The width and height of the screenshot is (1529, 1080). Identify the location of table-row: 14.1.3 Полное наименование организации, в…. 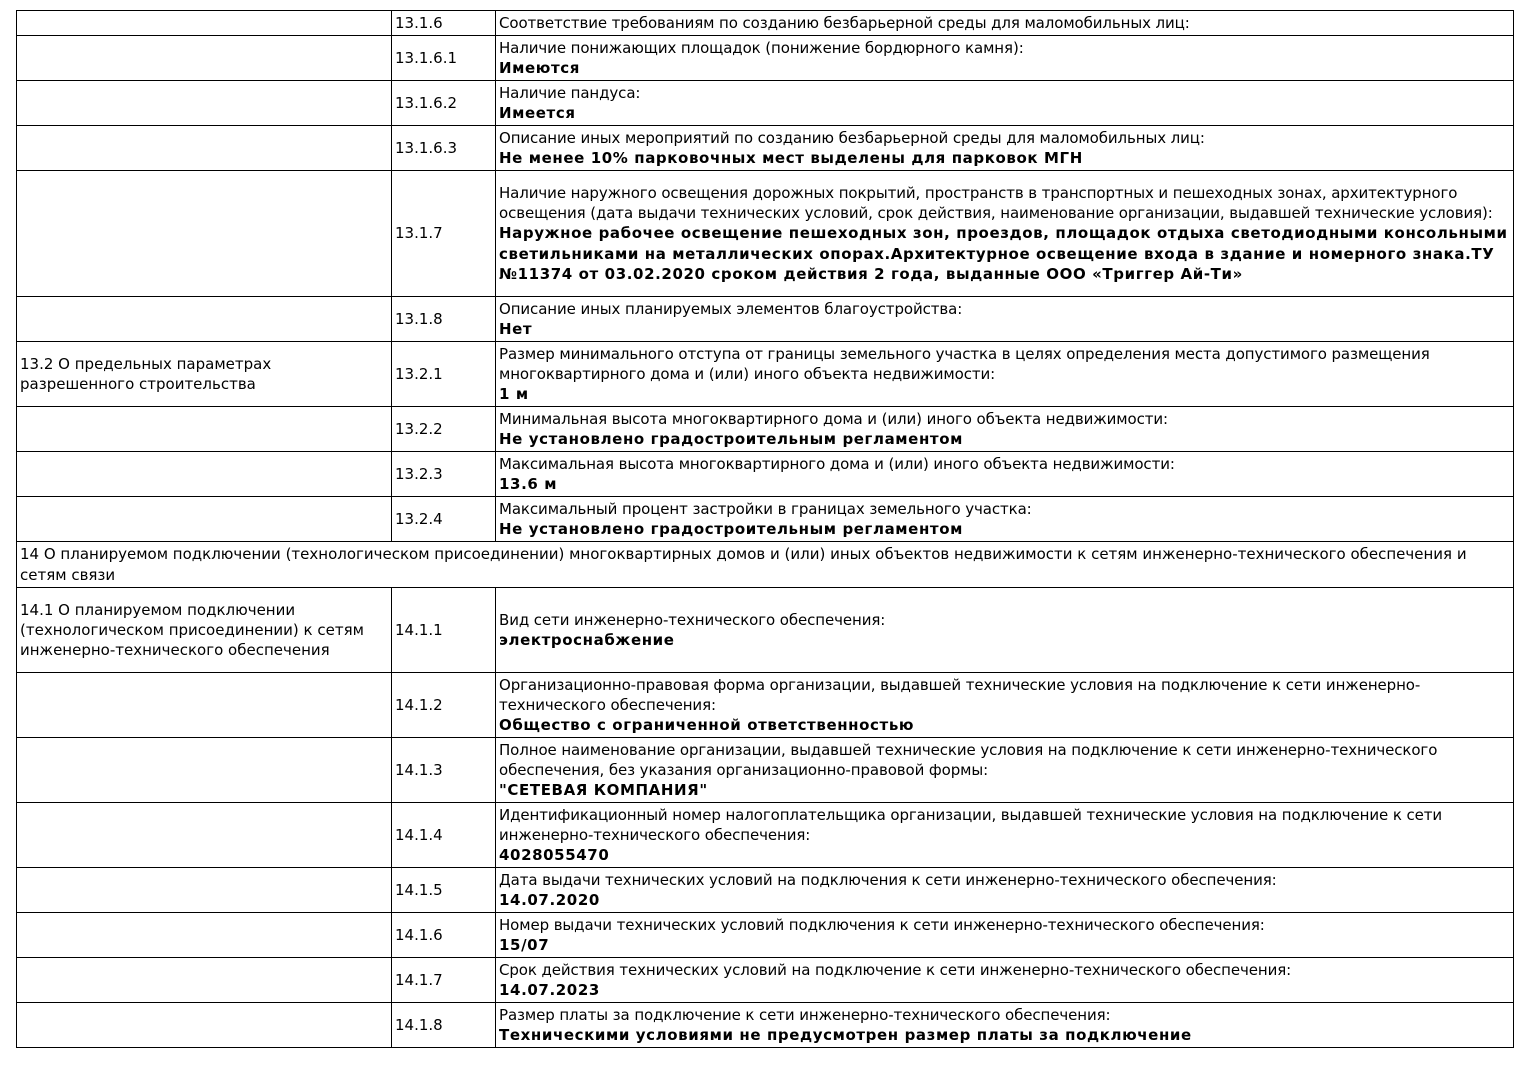
(765, 770).